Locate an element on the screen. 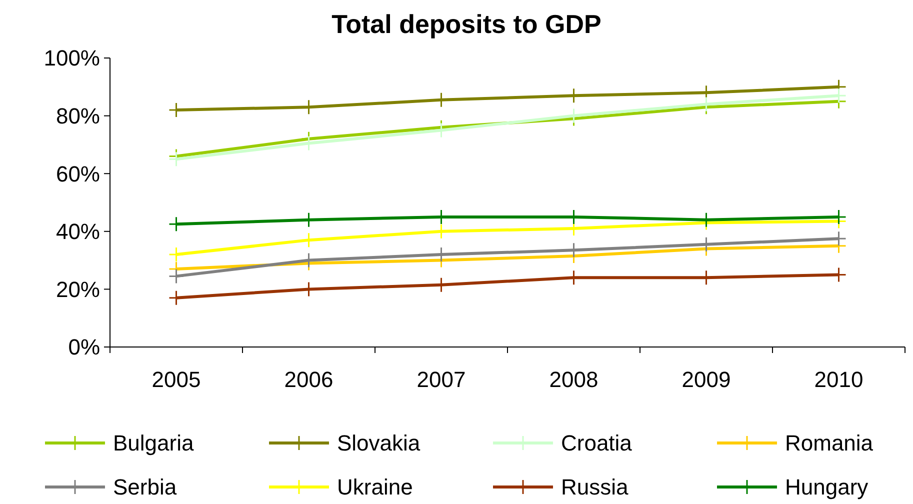 Image resolution: width=913 pixels, height=504 pixels. x-tick-label: 2005 is located at coordinates (176, 379).